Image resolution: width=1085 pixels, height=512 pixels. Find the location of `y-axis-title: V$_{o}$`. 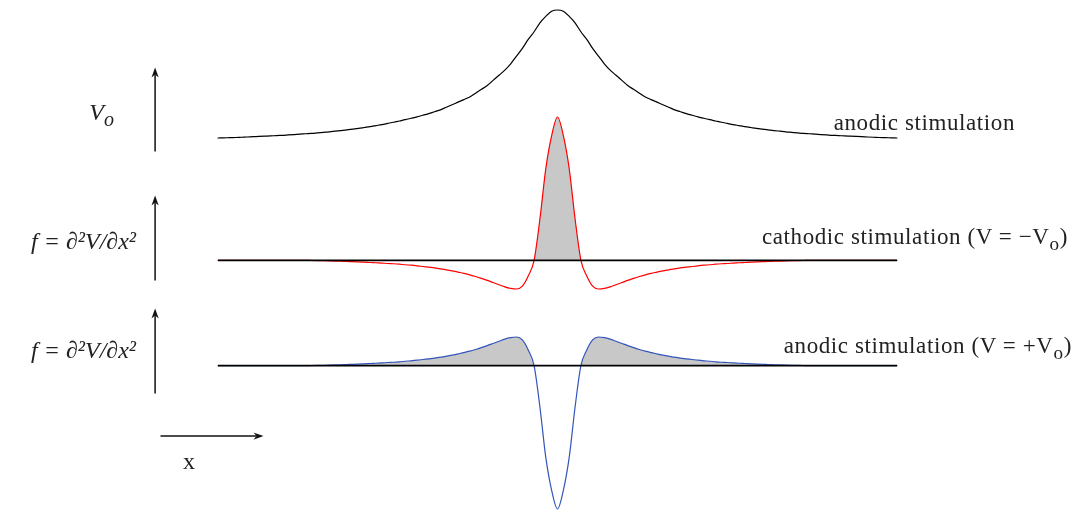

y-axis-title: V$_{o}$ is located at coordinates (101, 114).